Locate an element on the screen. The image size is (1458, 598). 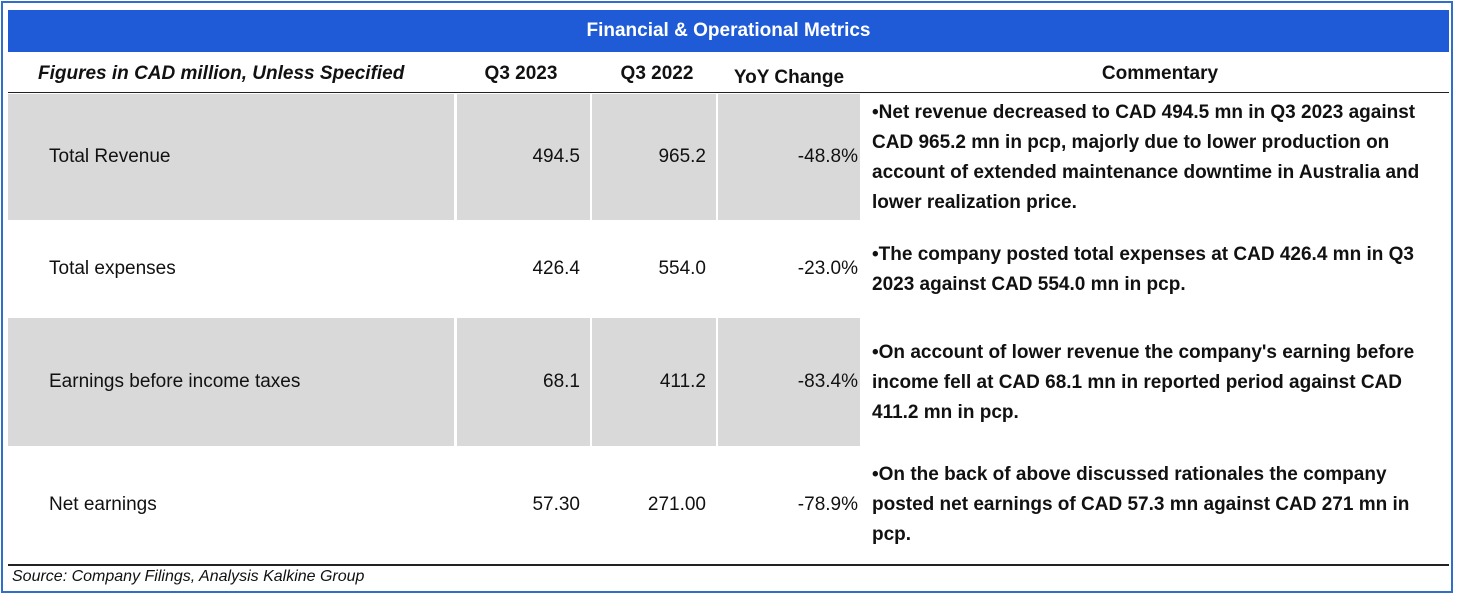
header-q3-2023: Q3 2023 is located at coordinates (521, 73).